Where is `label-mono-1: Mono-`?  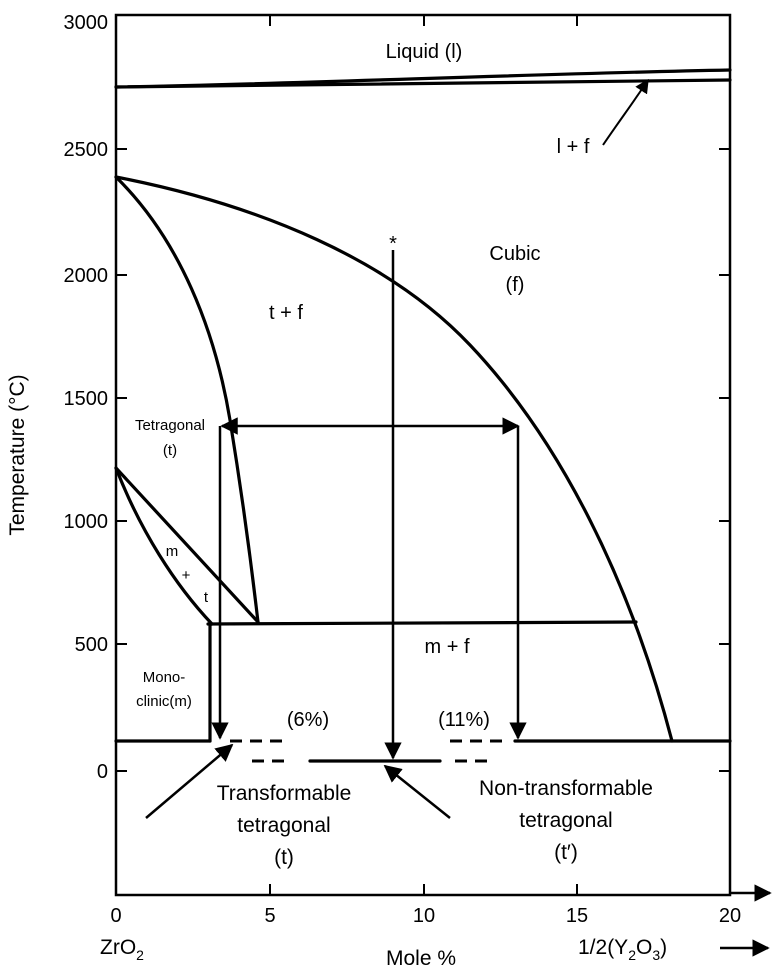 label-mono-1: Mono- is located at coordinates (164, 677).